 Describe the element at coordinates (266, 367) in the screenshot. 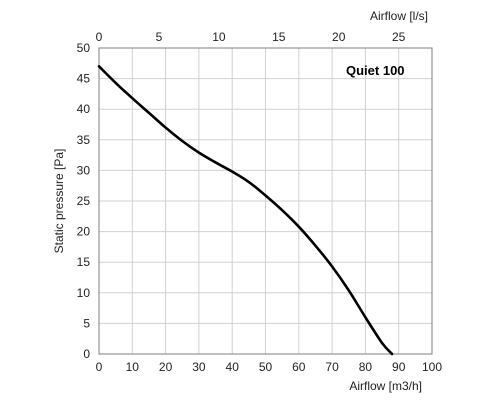

I see `x-tick-label: 50` at that location.